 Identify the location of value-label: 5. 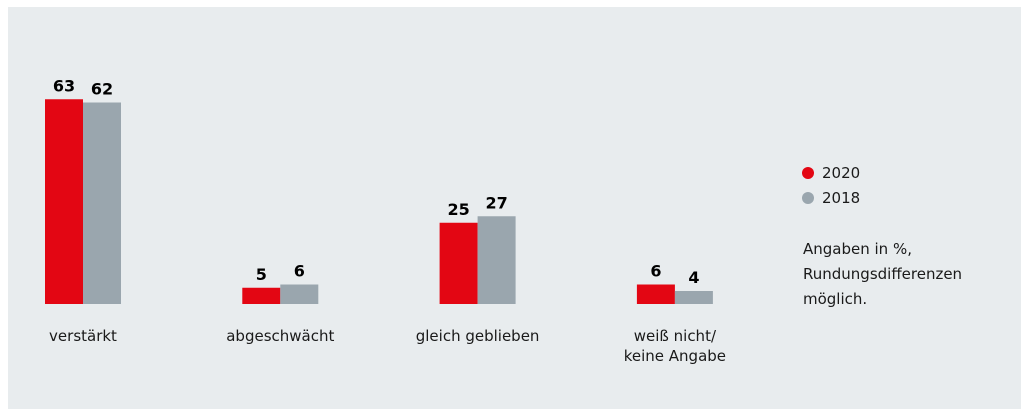
(261, 274).